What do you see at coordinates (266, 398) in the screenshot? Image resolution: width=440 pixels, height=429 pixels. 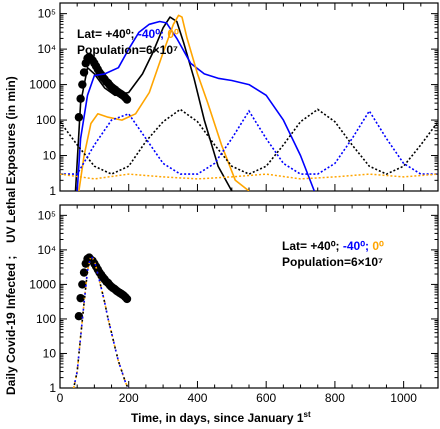 I see `x-tick-label: 600` at bounding box center [266, 398].